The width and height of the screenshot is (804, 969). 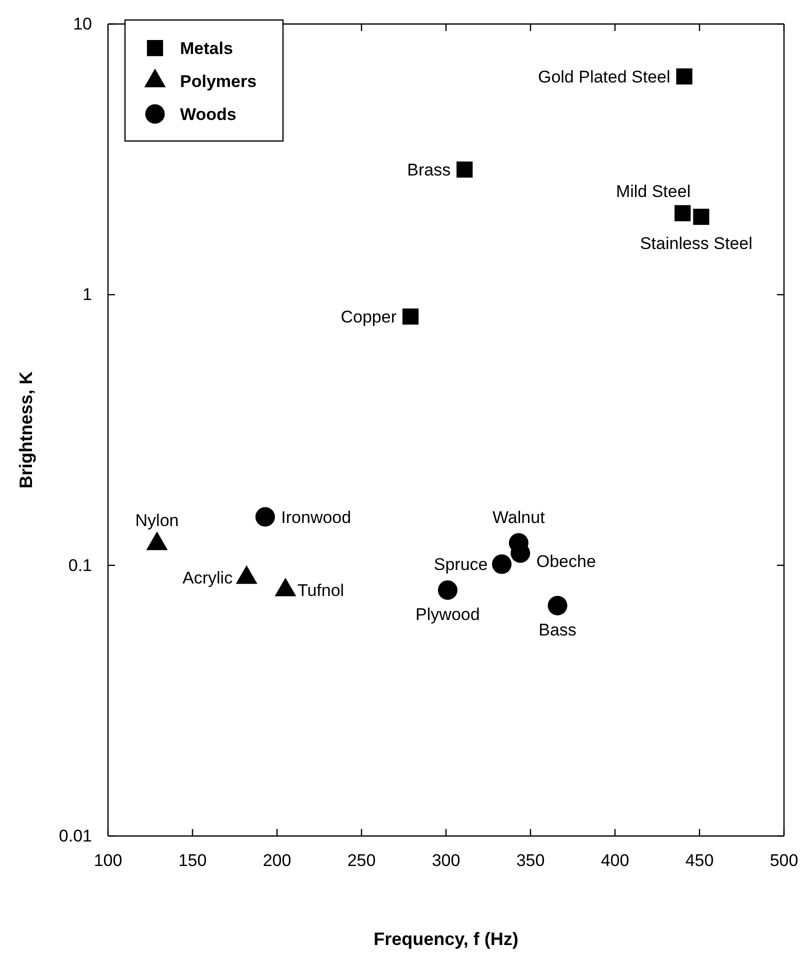 What do you see at coordinates (218, 81) in the screenshot?
I see `legend-label: Polymers` at bounding box center [218, 81].